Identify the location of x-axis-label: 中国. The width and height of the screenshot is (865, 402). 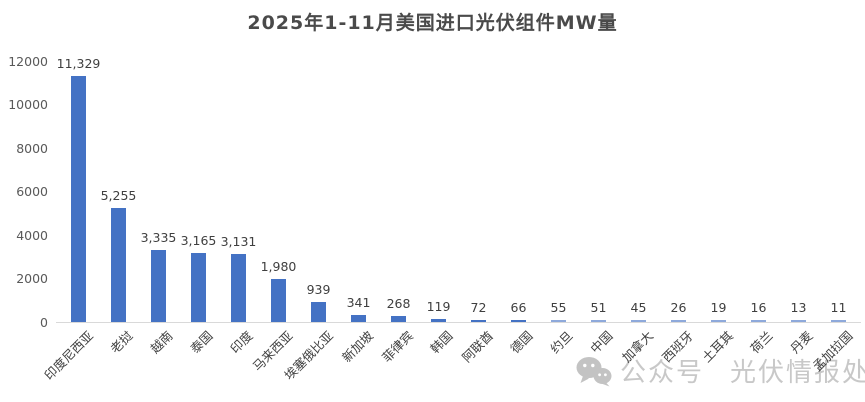
(602, 342).